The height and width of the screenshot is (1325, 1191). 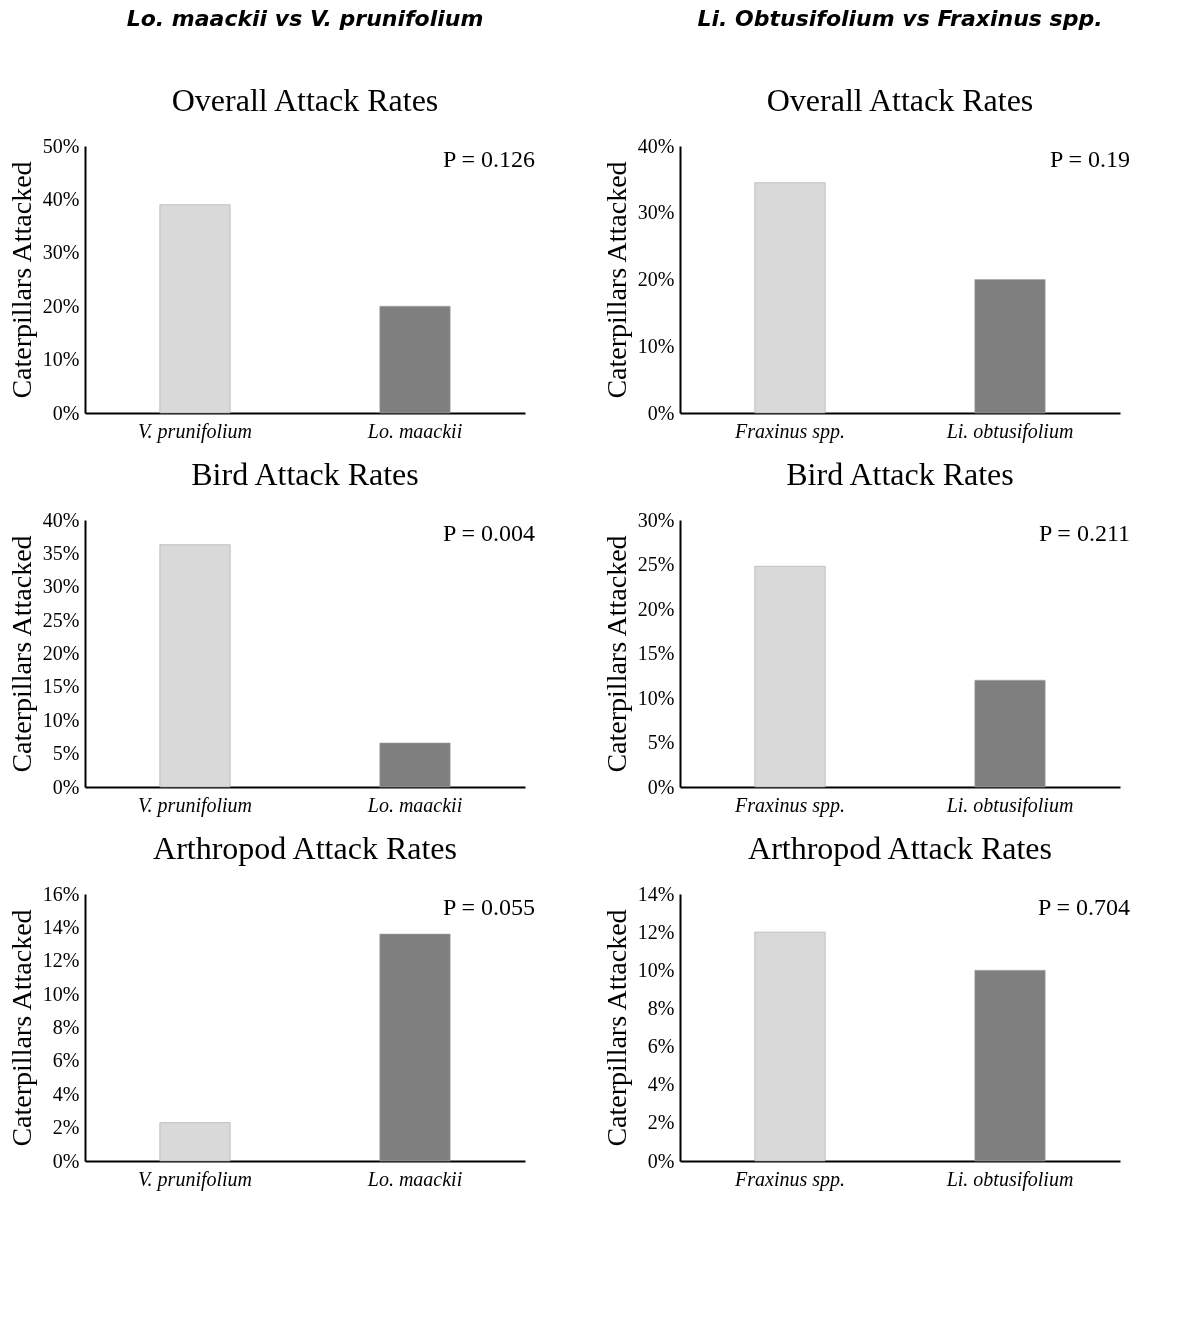 I want to click on annotation: P = 0.126, so click(x=489, y=159).